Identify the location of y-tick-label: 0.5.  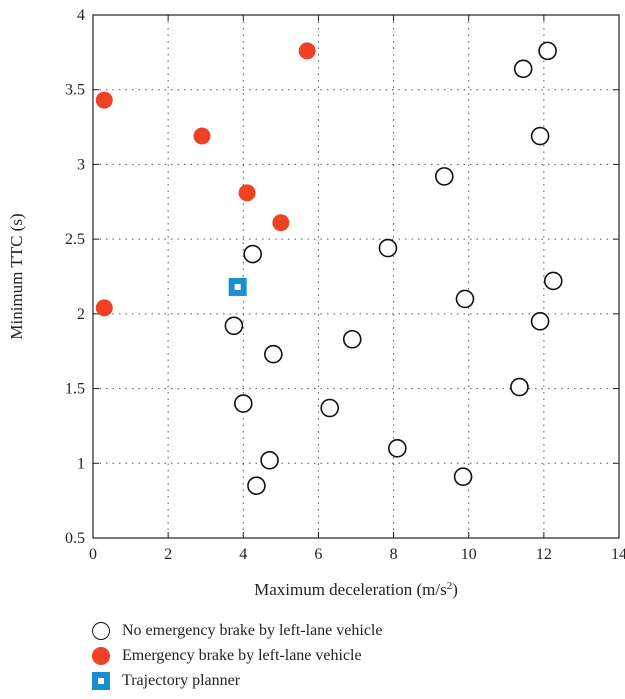
(75, 538).